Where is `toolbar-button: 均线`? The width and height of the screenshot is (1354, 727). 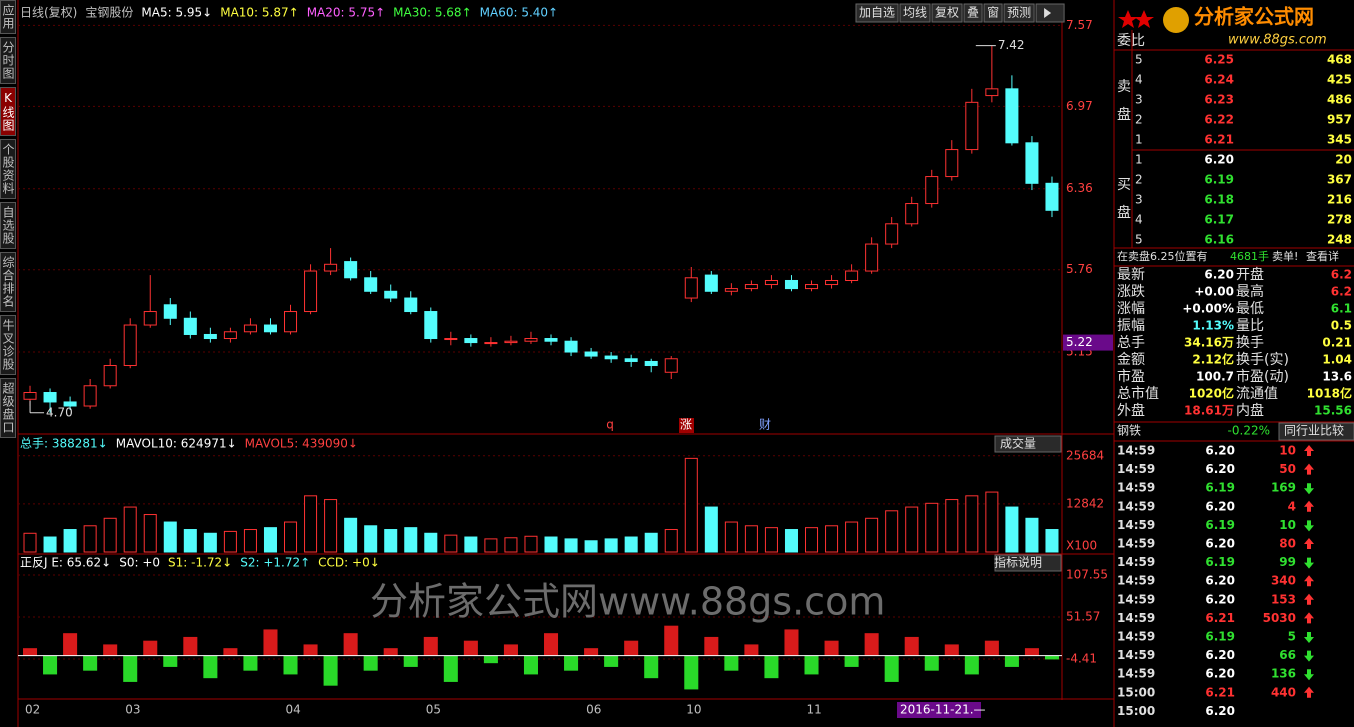
toolbar-button: 均线 is located at coordinates (915, 13).